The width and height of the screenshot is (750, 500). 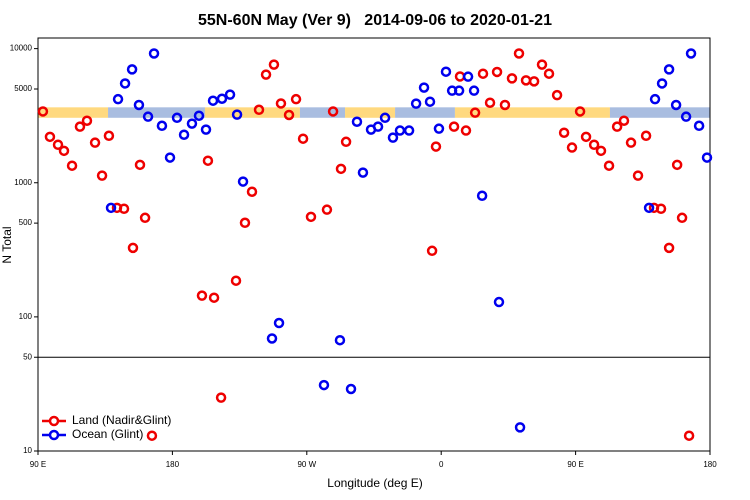 What do you see at coordinates (27, 356) in the screenshot?
I see `y-tick-label: 50` at bounding box center [27, 356].